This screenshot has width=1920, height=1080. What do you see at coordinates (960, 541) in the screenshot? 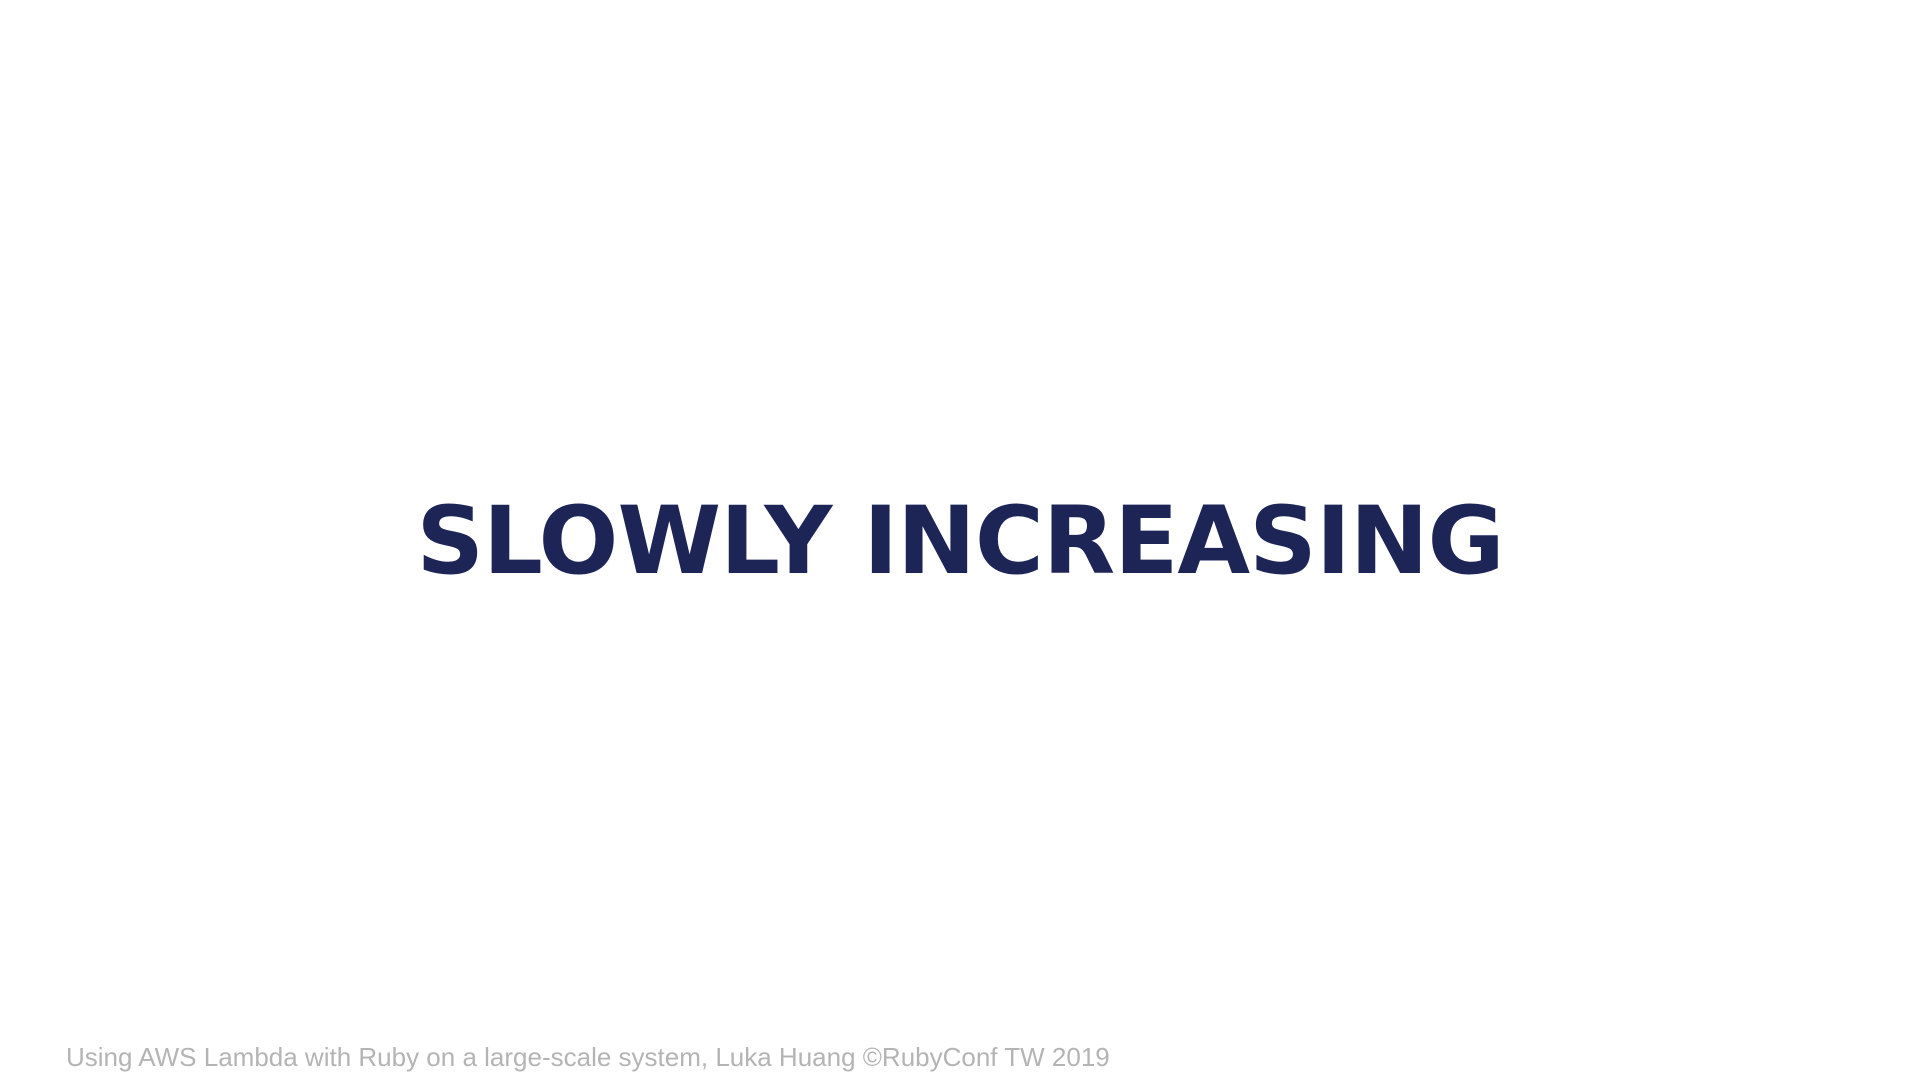
I see `slide-title: SLOWLY INCREASING` at bounding box center [960, 541].